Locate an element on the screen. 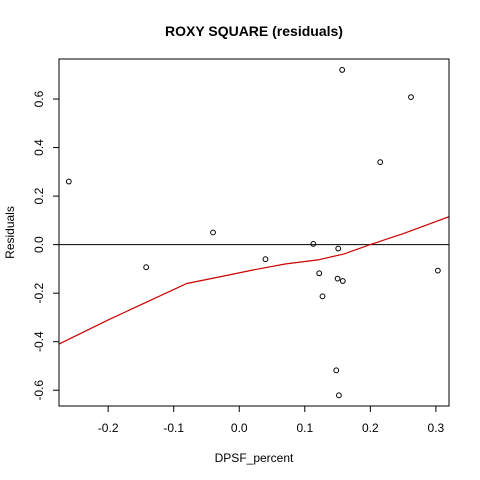  x-tick-label: 0.2 is located at coordinates (370, 428).